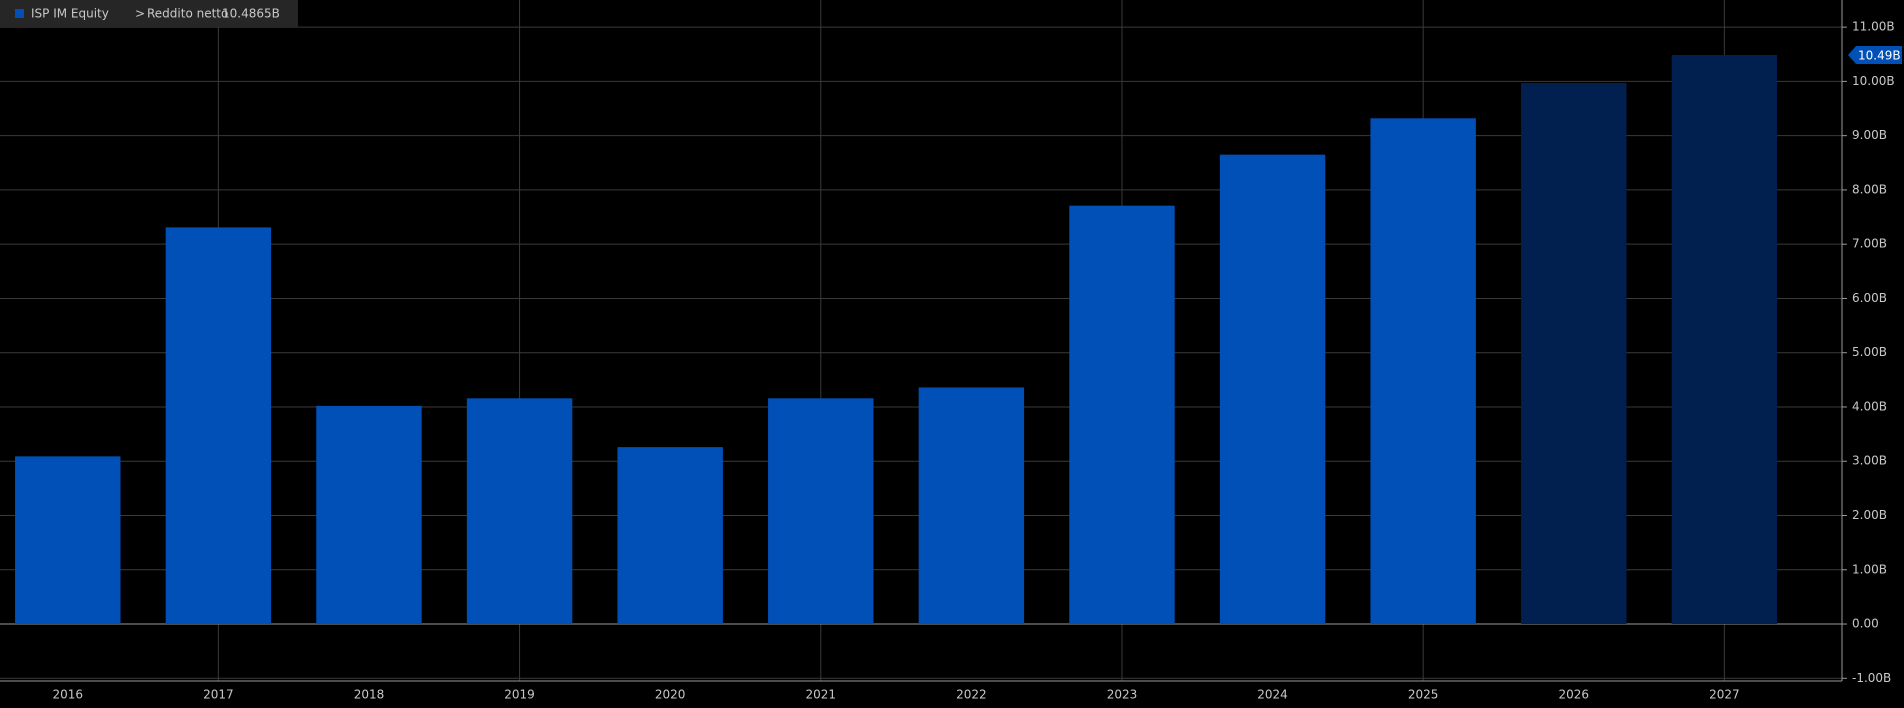  Describe the element at coordinates (1869, 569) in the screenshot. I see `y-tick-label: 1.00B` at that location.